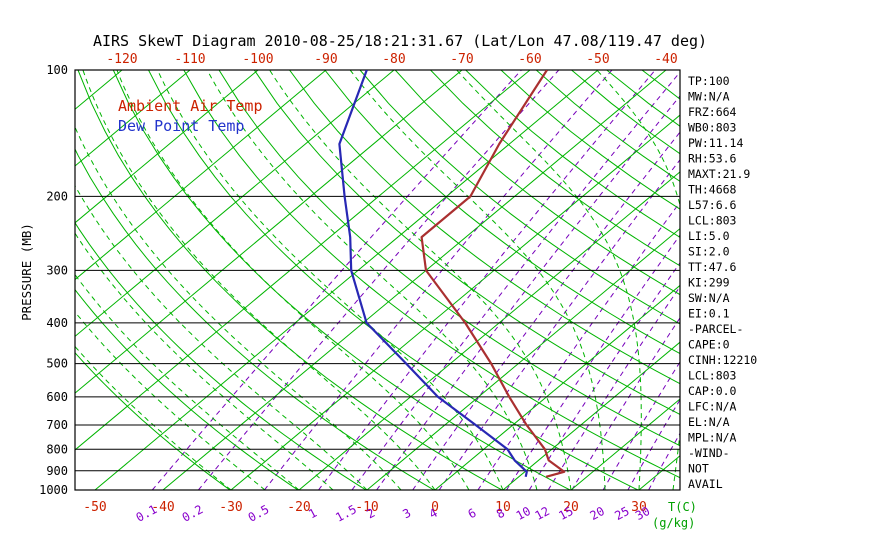  Describe the element at coordinates (162, 507) in the screenshot. I see `bottom-temp-tick-label: -40` at that location.